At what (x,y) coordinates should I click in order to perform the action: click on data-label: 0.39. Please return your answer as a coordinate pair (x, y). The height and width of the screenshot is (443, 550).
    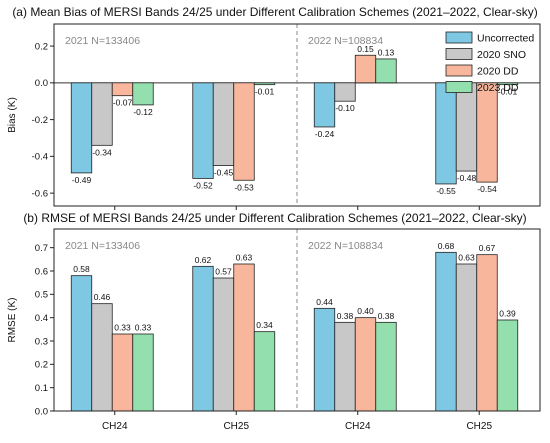
    Looking at the image, I should click on (507, 314).